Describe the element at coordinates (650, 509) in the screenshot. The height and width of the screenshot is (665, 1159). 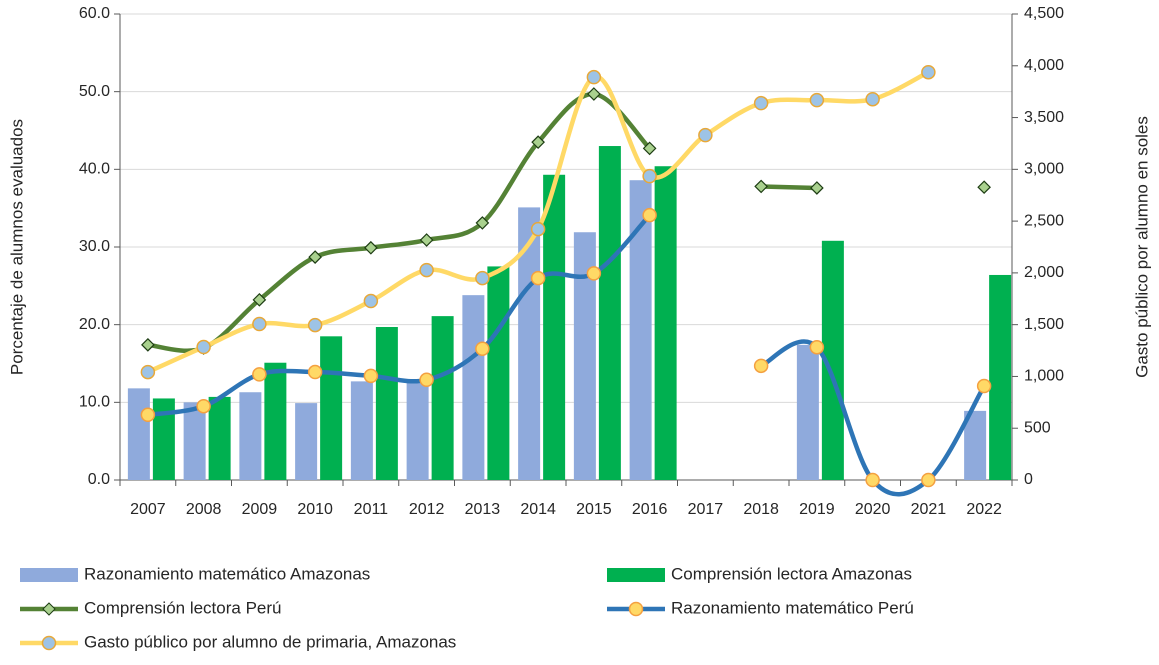
I see `x-tick-label: 2016` at that location.